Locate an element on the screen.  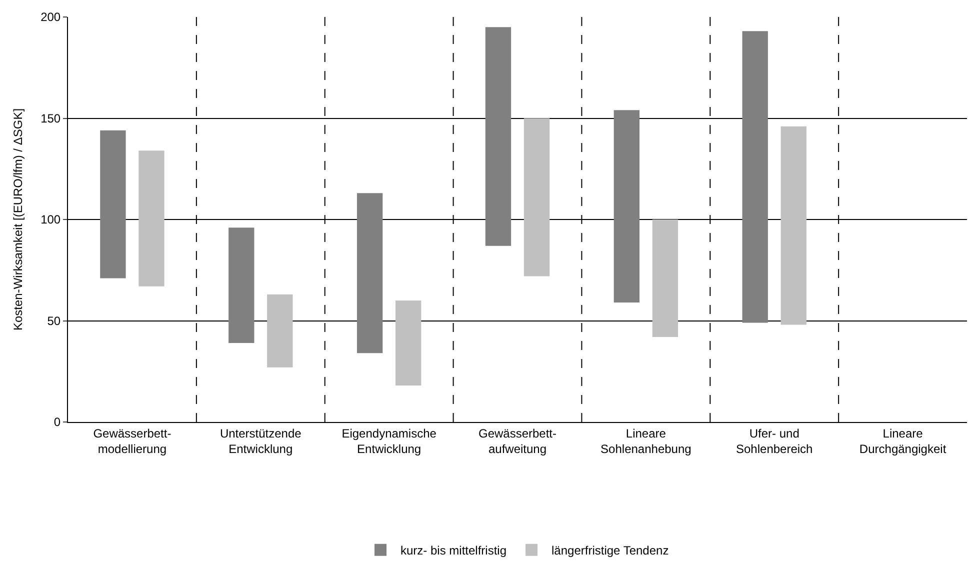
y-axis-title: Kosten-Wirksamkeit [(EURO/lfm) / ΔSGK] is located at coordinates (17, 219).